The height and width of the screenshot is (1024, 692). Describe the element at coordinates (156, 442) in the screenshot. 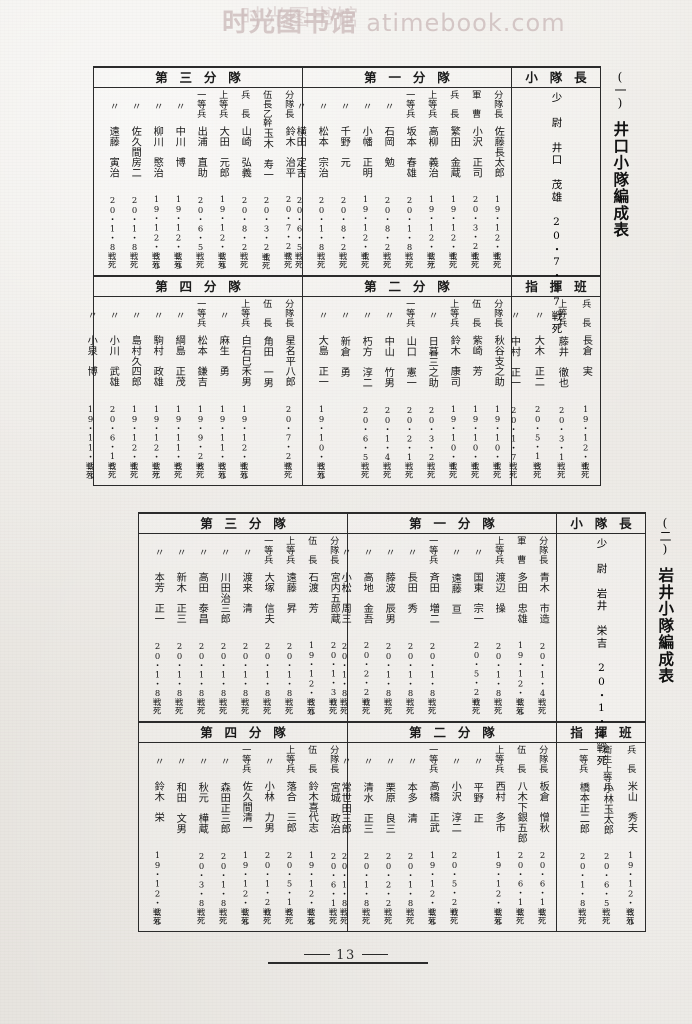

I see `death-date: 19・12・27` at that location.